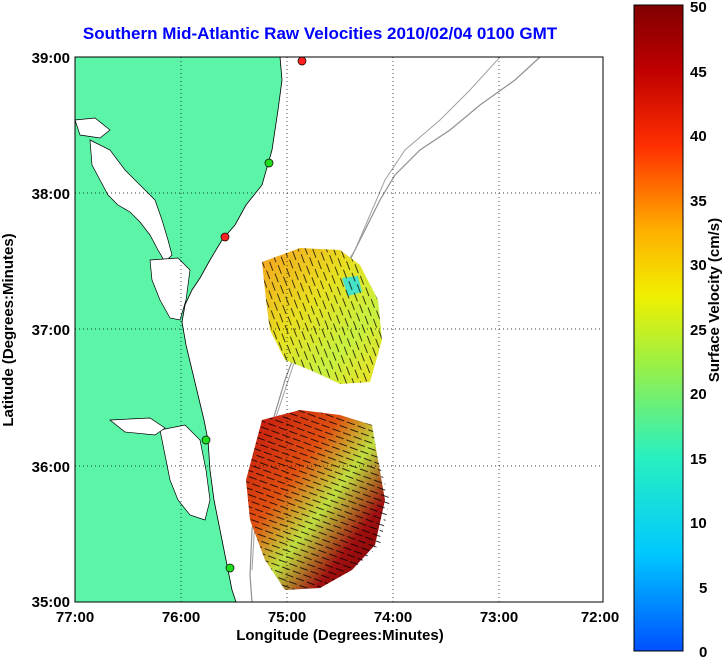 The image size is (724, 659). I want to click on pamlico-sound, so click(185, 472).